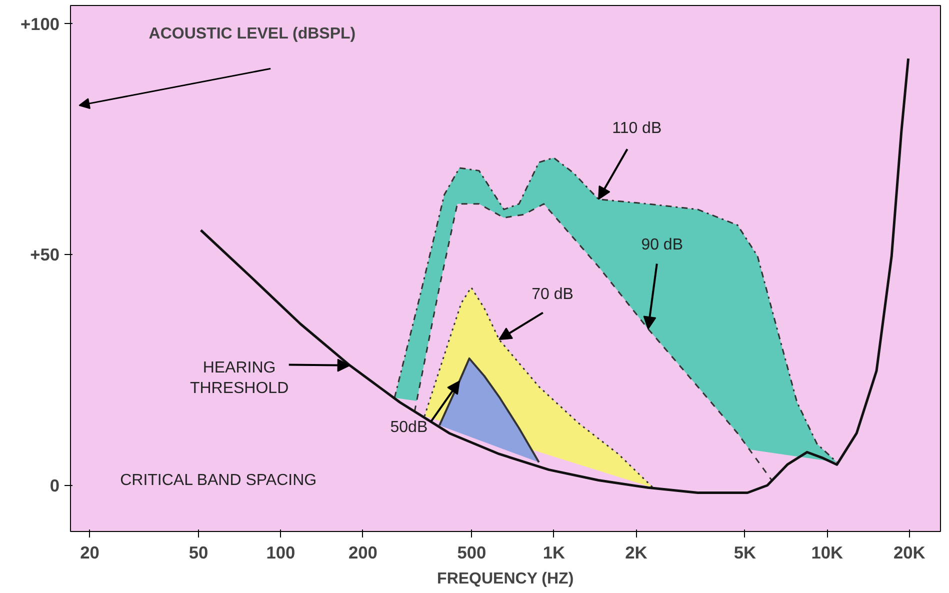 The width and height of the screenshot is (949, 593). I want to click on x-axis-title: FREQUENCY (HZ), so click(505, 579).